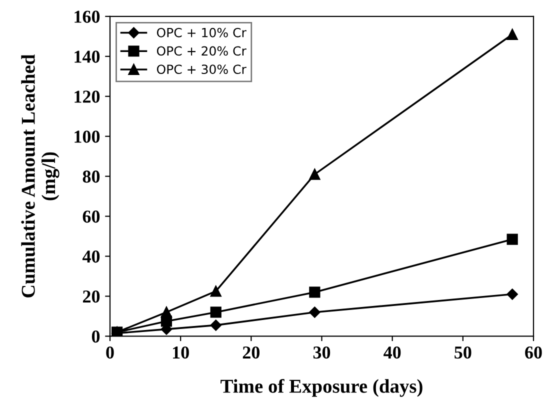  I want to click on y-tick-label: 100, so click(87, 136).